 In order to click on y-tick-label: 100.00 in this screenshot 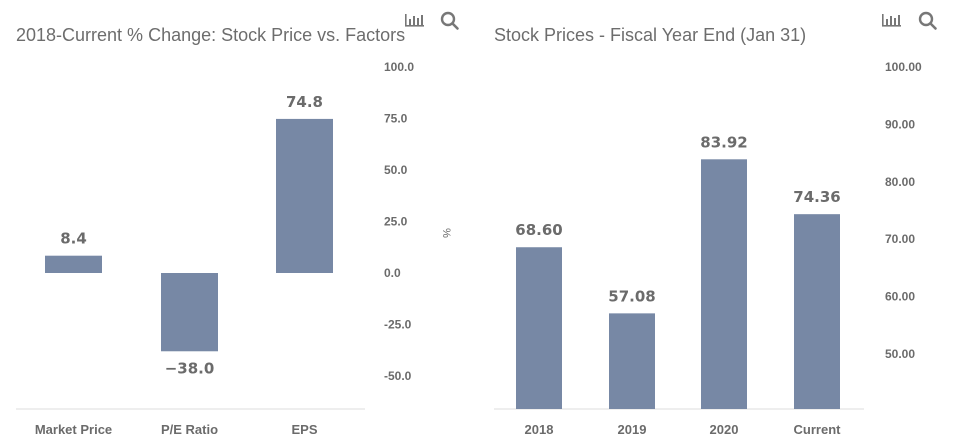, I will do `click(903, 67)`.